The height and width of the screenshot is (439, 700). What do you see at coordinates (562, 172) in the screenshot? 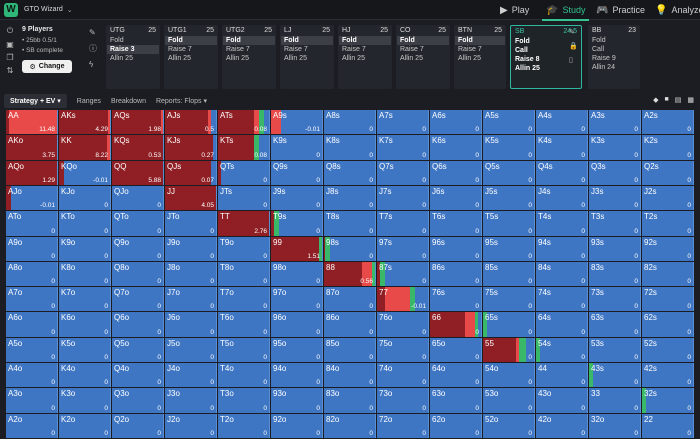
I see `hand-cell-Q4s: Q4s 0` at bounding box center [562, 172].